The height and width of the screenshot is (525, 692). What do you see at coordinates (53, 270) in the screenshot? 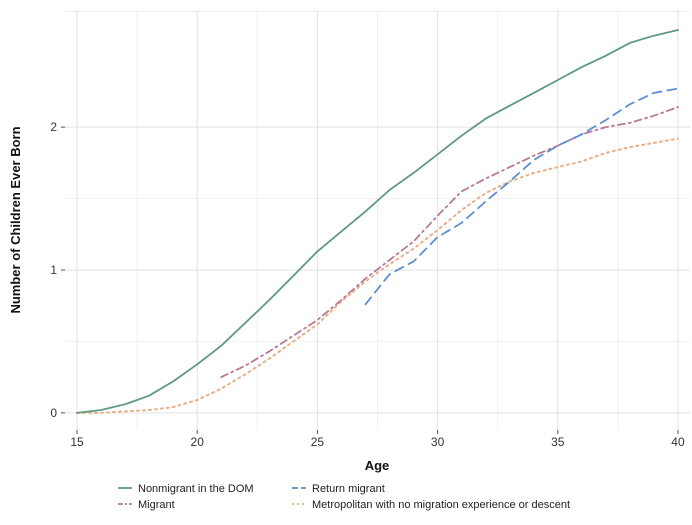
I see `y-tick-label: 1` at bounding box center [53, 270].